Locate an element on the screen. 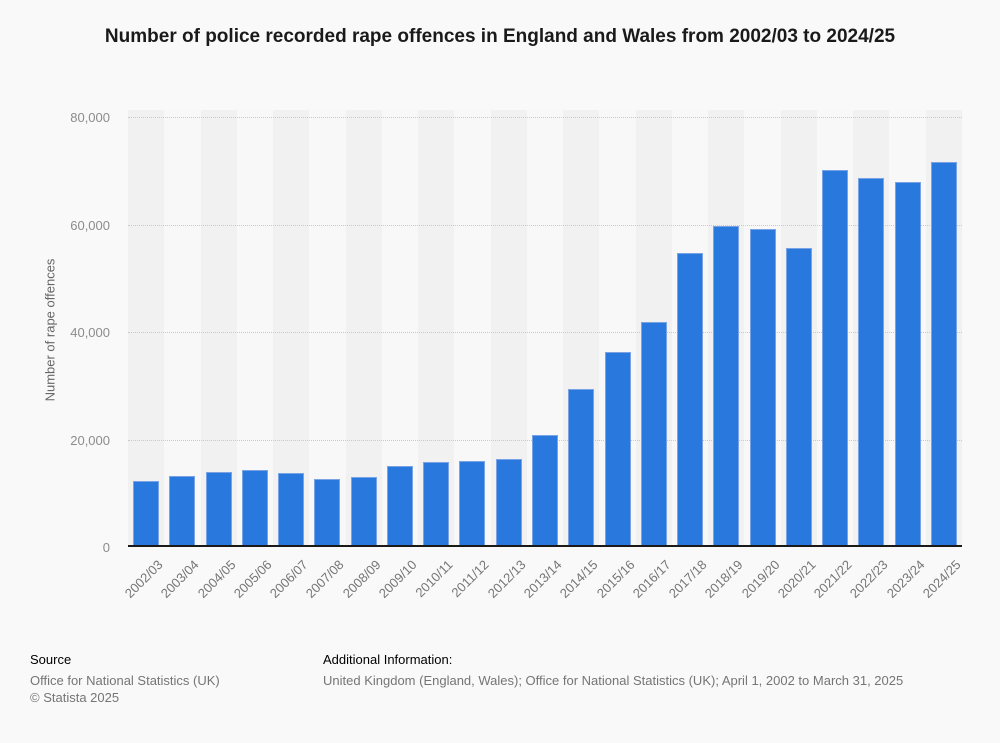 Image resolution: width=1000 pixels, height=743 pixels. additional-info-label: Additional Information: is located at coordinates (388, 659).